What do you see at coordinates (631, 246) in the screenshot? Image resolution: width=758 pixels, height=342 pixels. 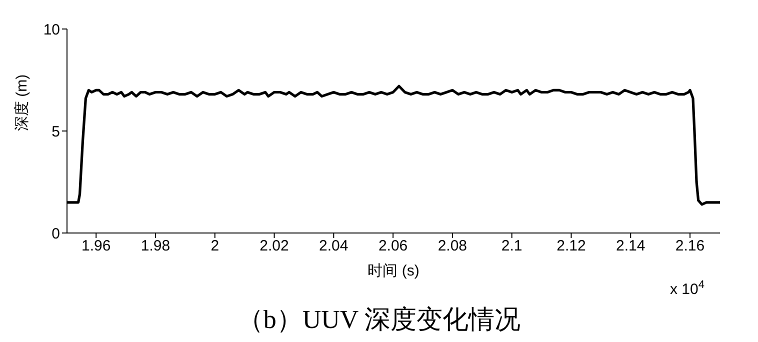 I see `x-tick-label: 2.14` at bounding box center [631, 246].